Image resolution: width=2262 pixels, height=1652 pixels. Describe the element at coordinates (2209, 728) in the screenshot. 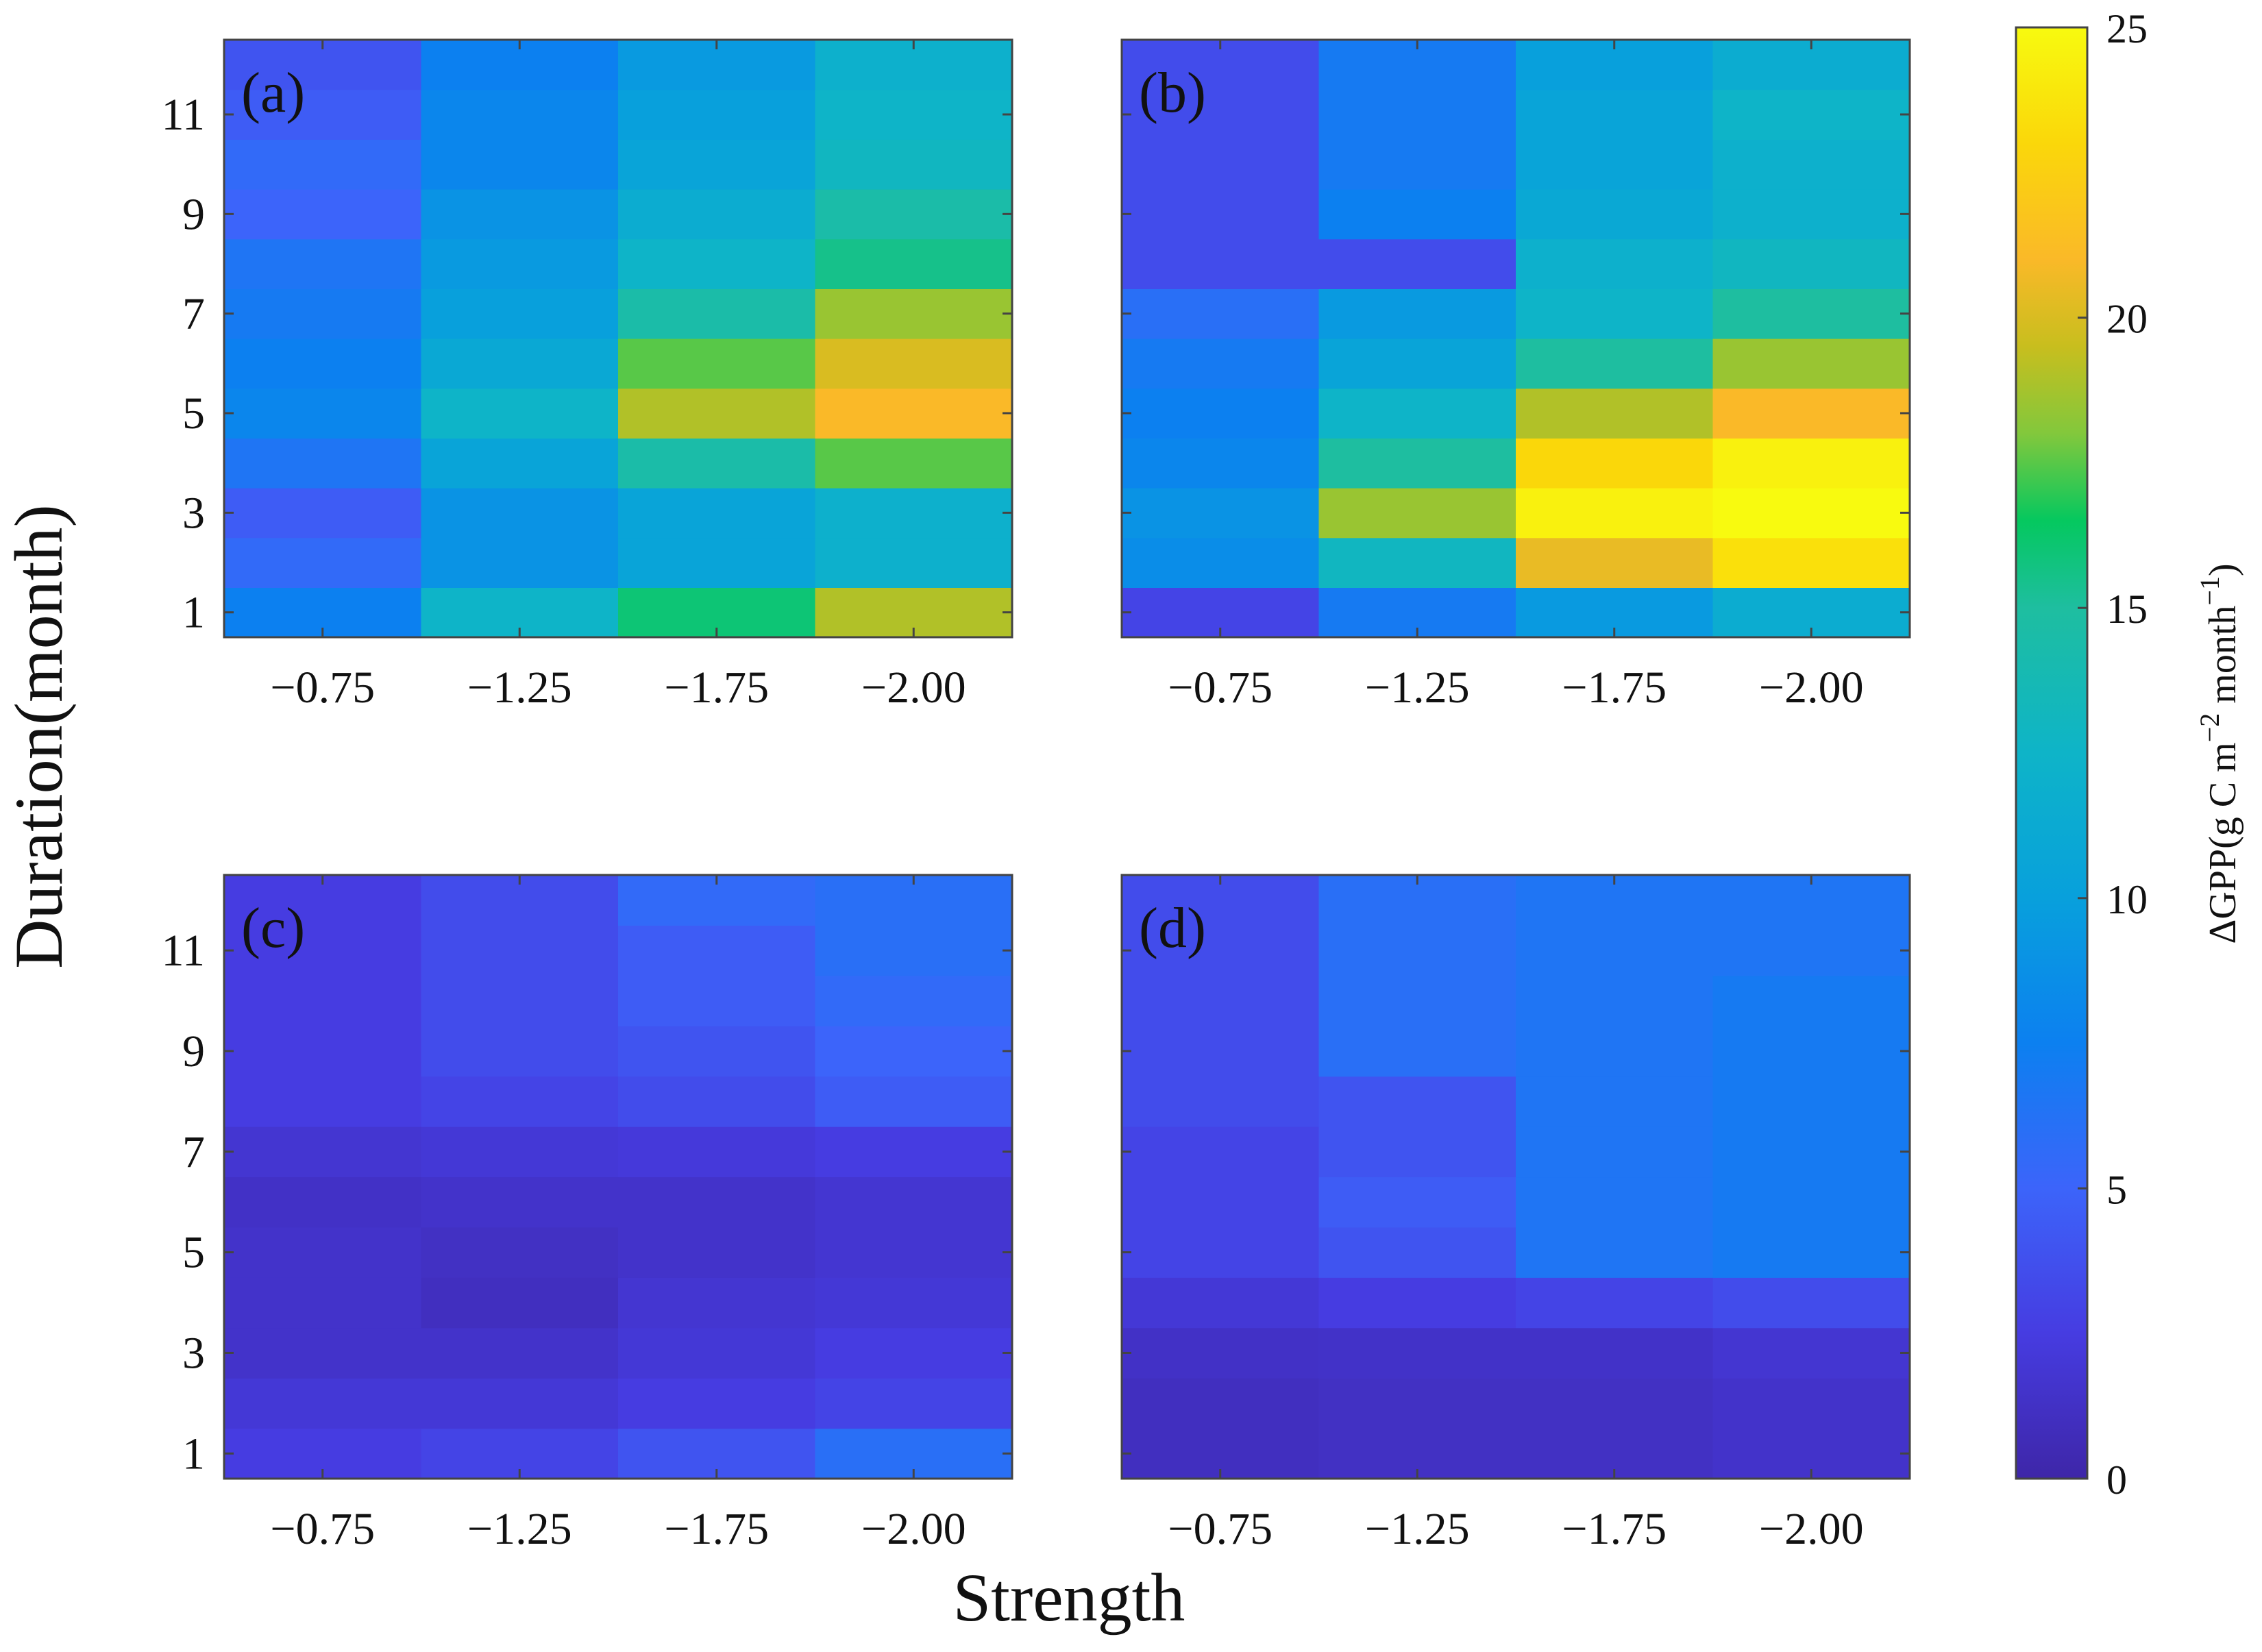

I see `colorbar-title-sup1: −2` at that location.